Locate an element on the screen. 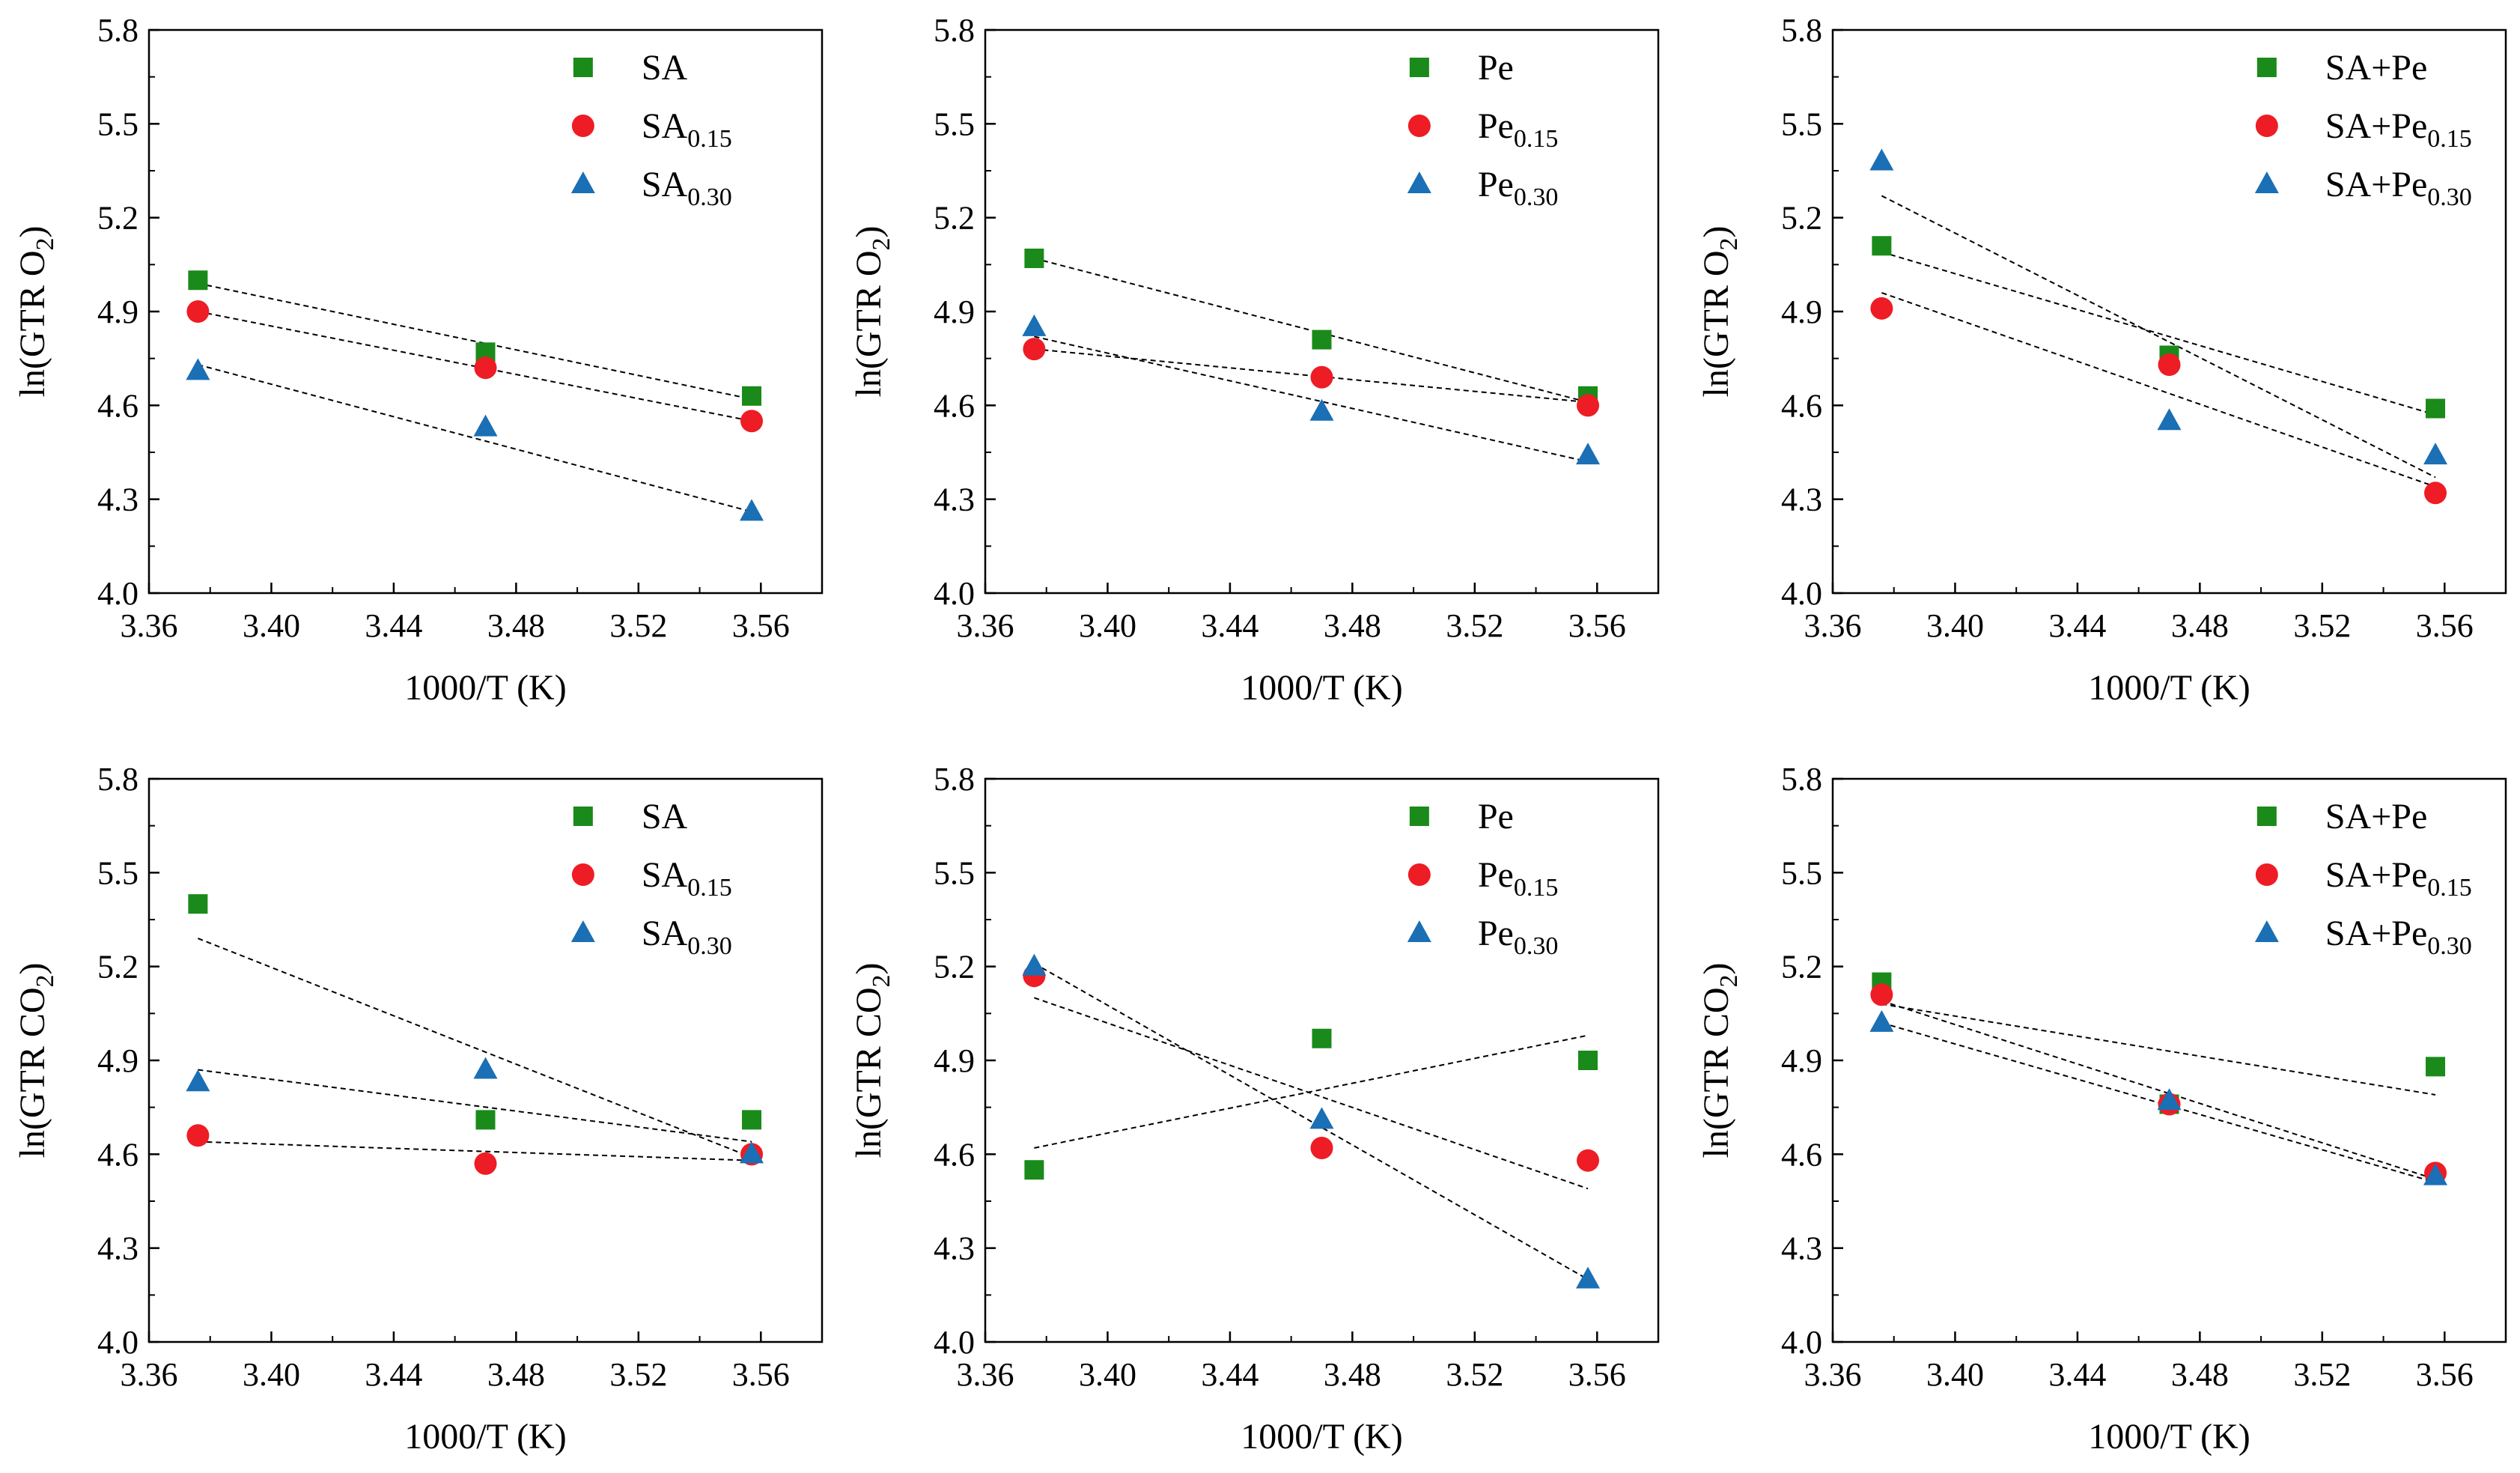 This screenshot has height=1473, width=2520. y-axis-title: ln(GTR CO2) is located at coordinates (872, 1060).